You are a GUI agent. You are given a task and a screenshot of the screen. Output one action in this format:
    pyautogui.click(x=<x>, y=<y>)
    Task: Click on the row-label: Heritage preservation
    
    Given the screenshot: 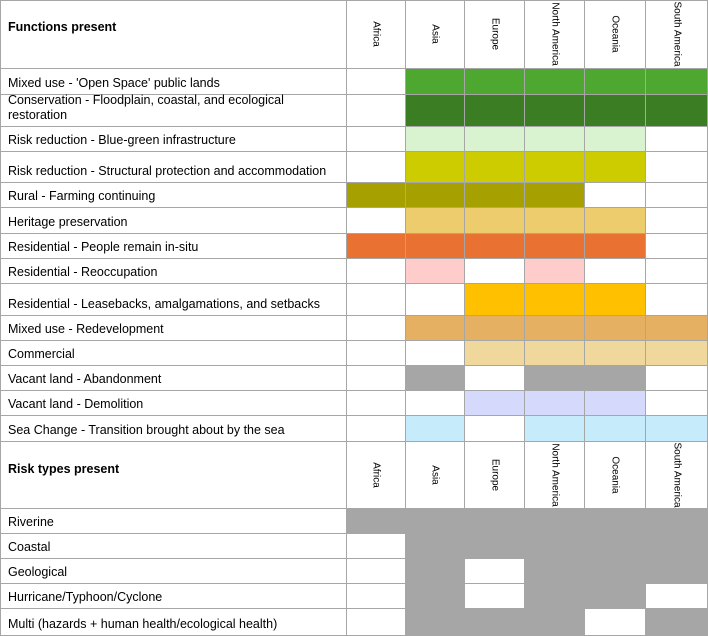 What is the action you would take?
    pyautogui.click(x=173, y=221)
    